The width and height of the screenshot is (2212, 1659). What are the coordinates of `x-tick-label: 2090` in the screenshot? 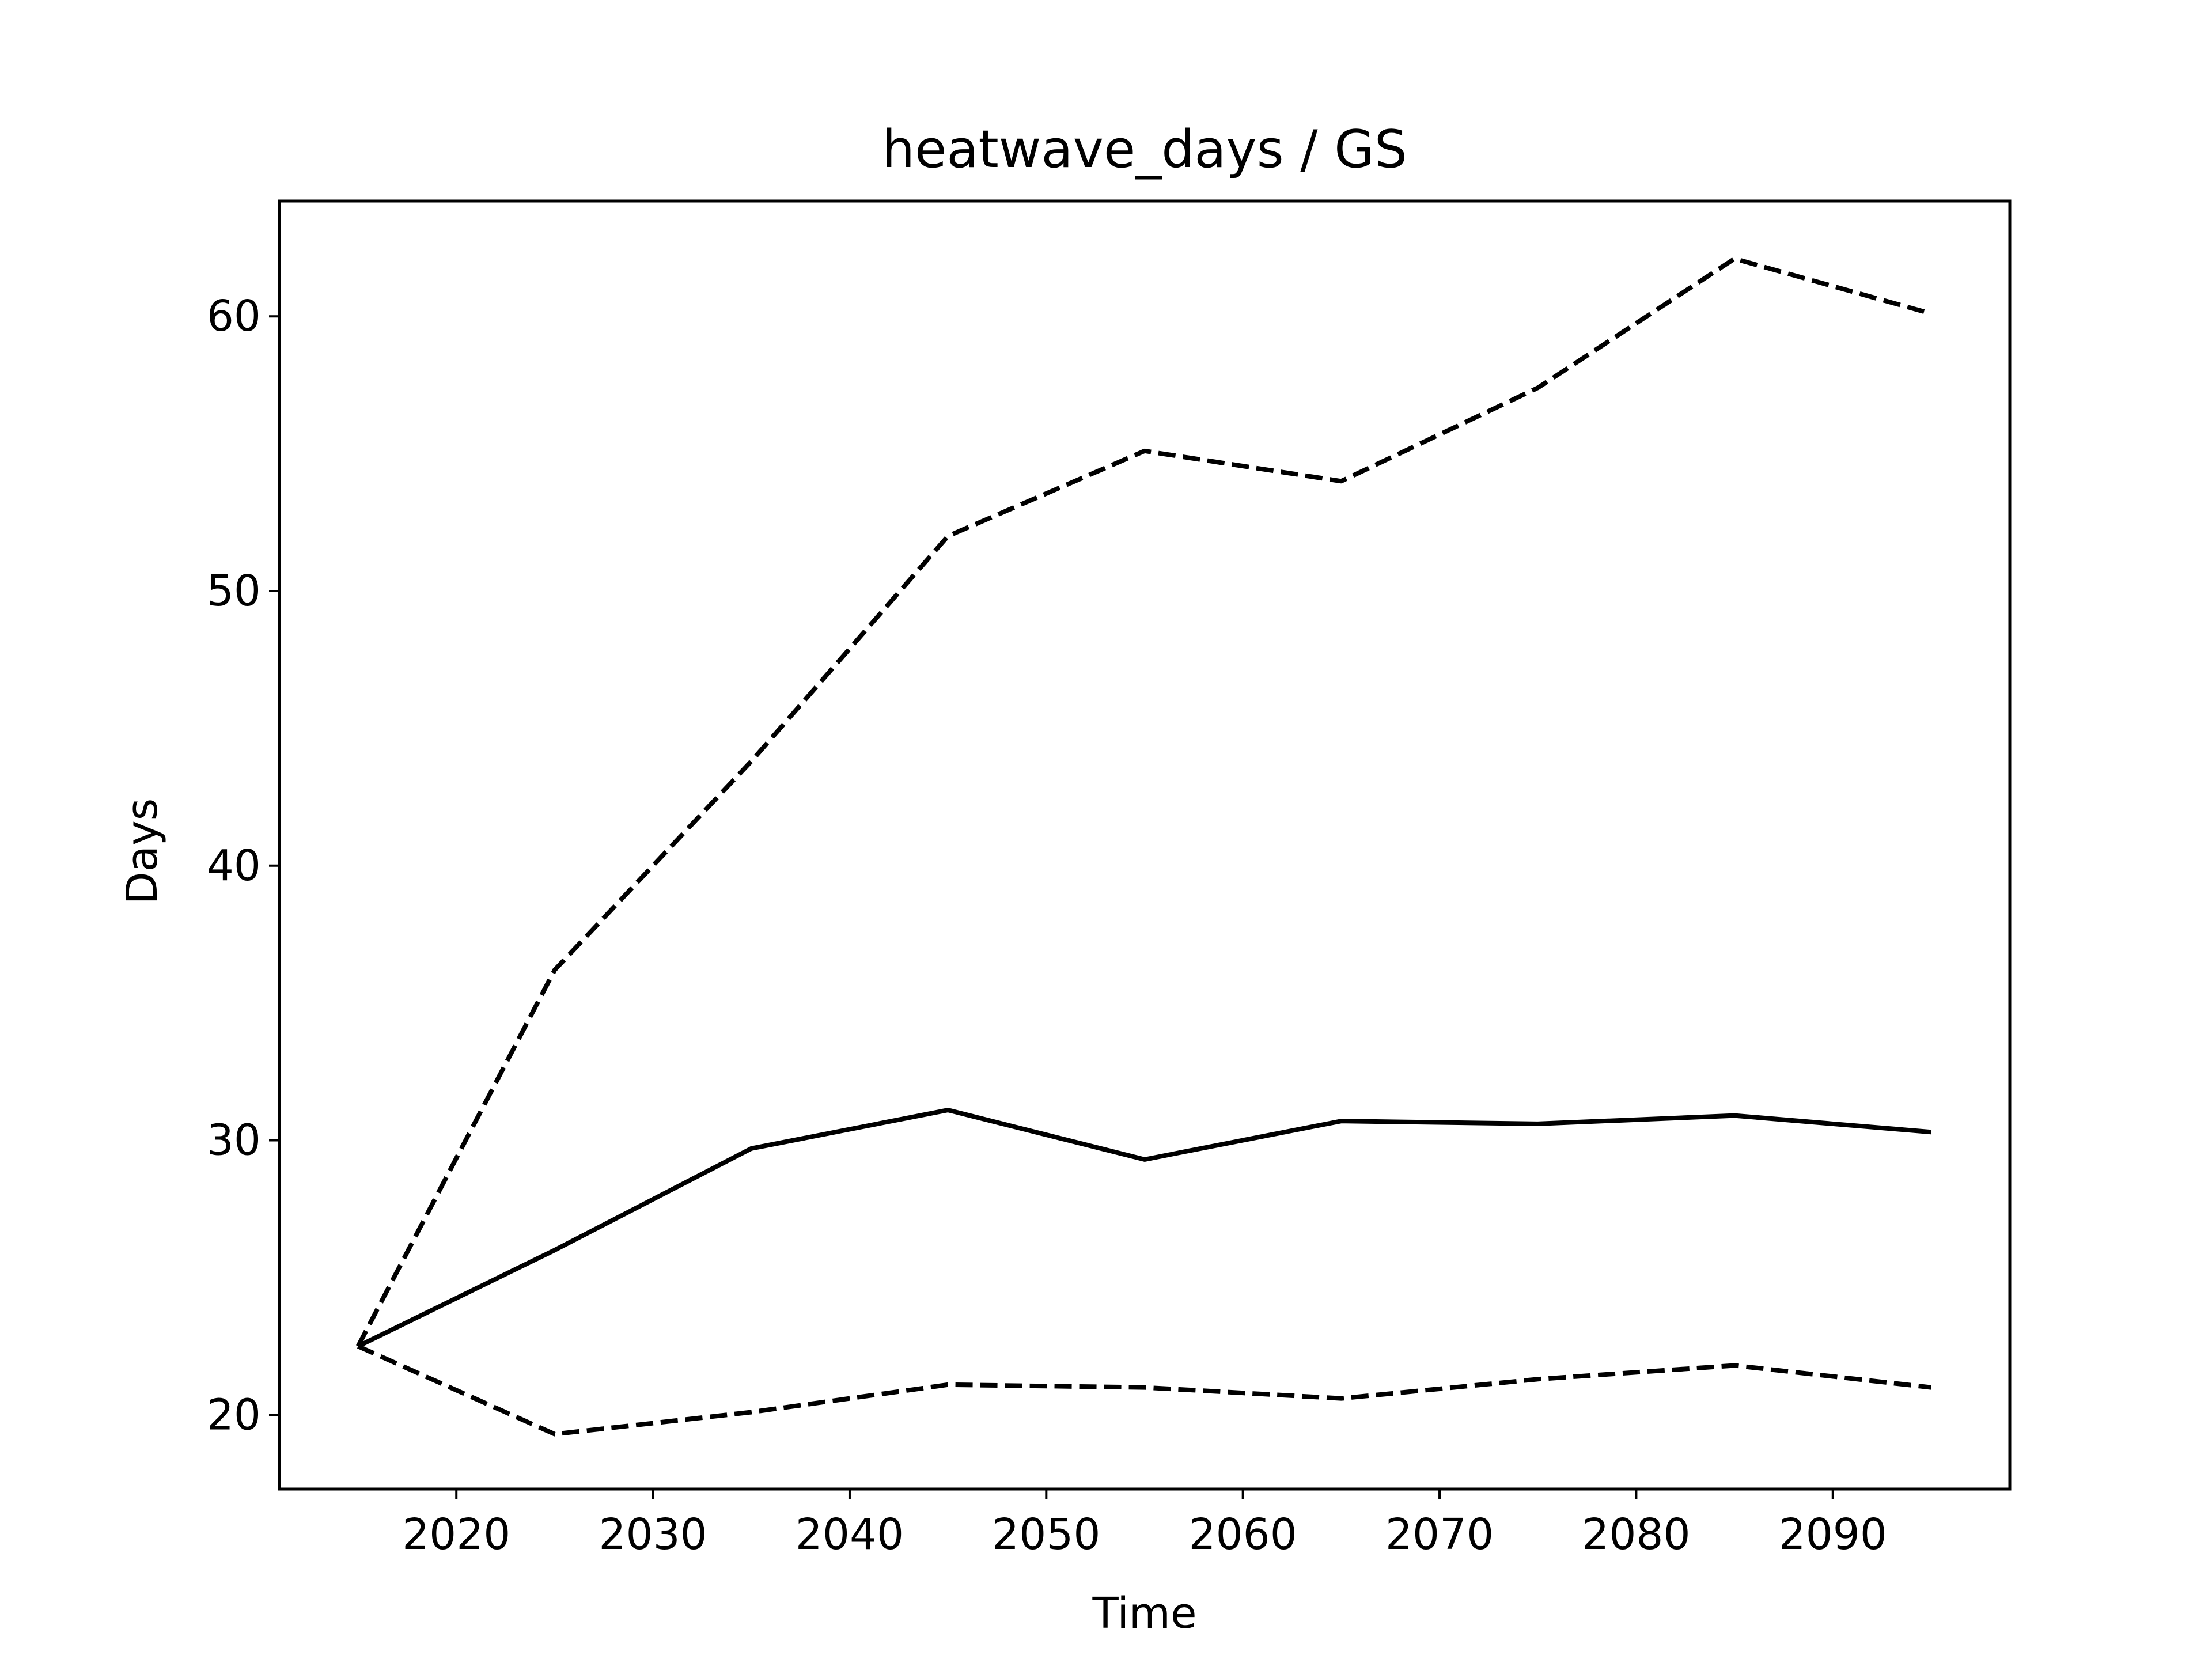 It's located at (1833, 1534).